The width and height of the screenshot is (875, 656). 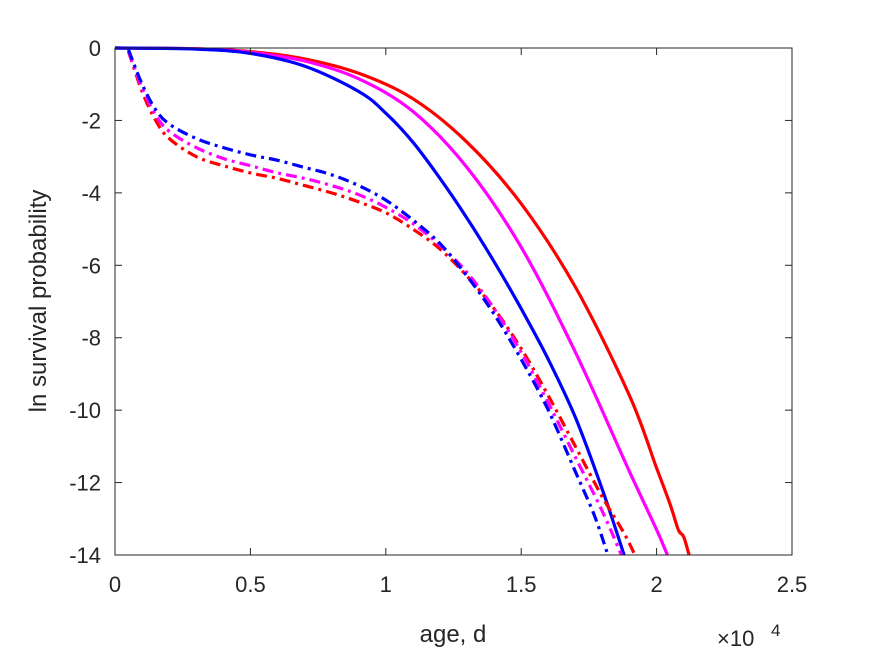 What do you see at coordinates (453, 634) in the screenshot?
I see `x-axis-title: age, d` at bounding box center [453, 634].